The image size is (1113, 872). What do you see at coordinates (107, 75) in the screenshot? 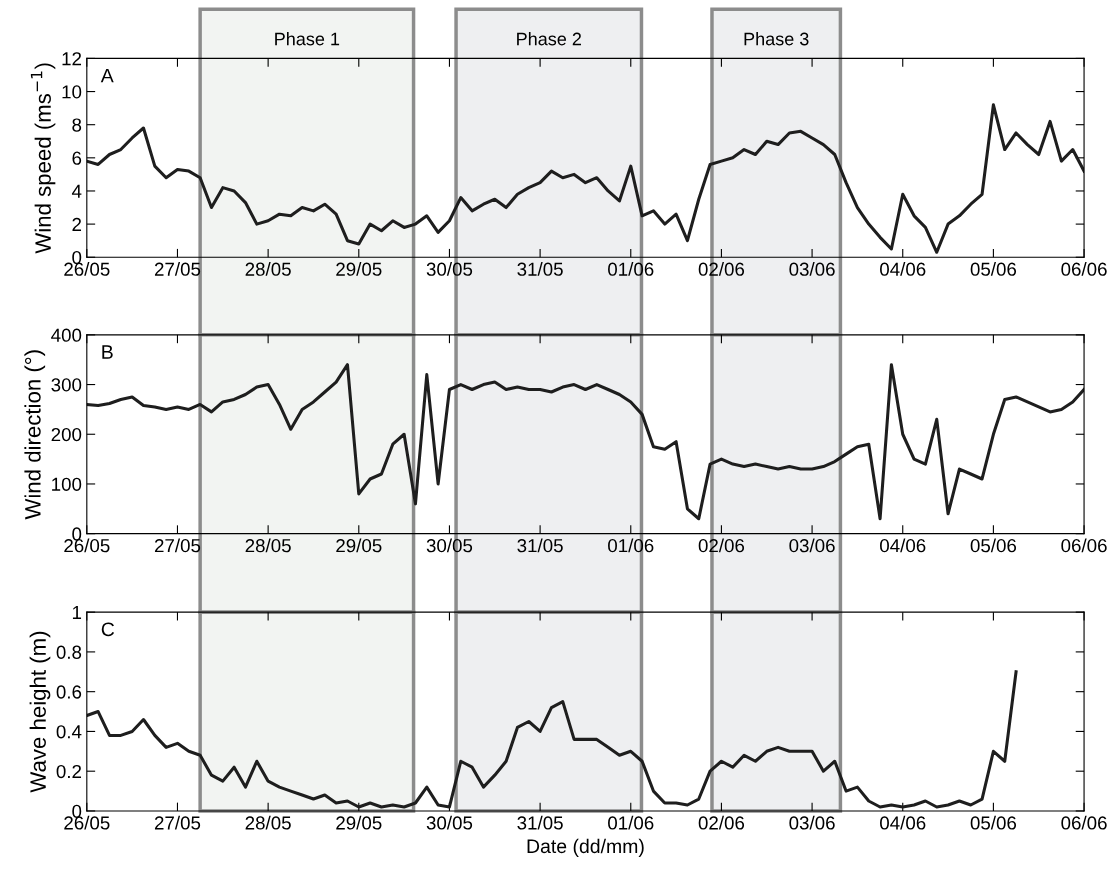
I see `annotation: A` at bounding box center [107, 75].